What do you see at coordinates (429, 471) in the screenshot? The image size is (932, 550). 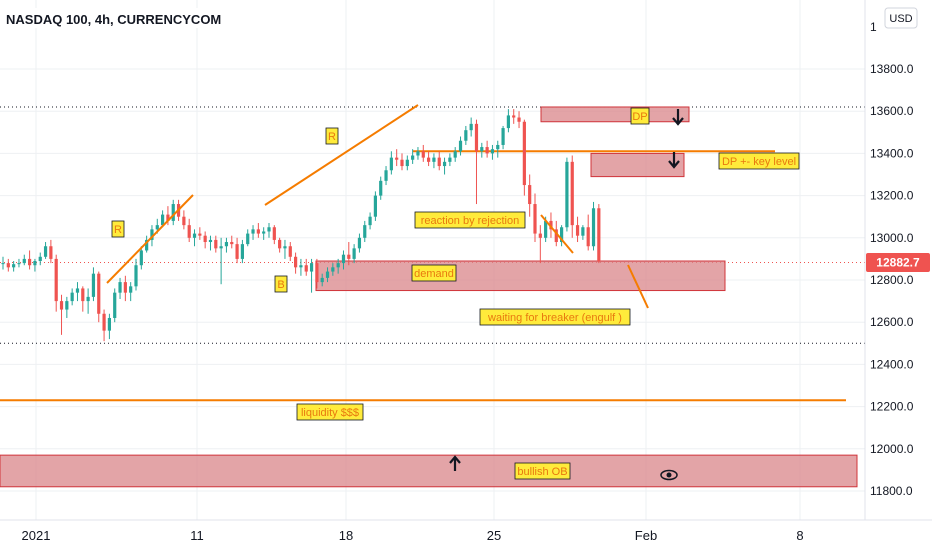 I see `bullish-OB-zone` at bounding box center [429, 471].